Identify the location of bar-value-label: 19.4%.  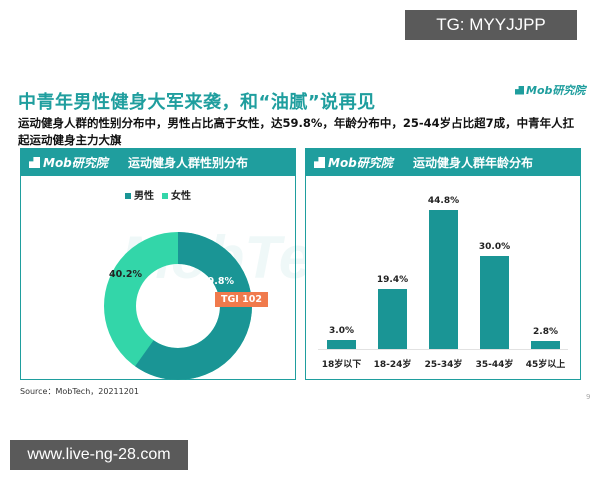
(392, 280).